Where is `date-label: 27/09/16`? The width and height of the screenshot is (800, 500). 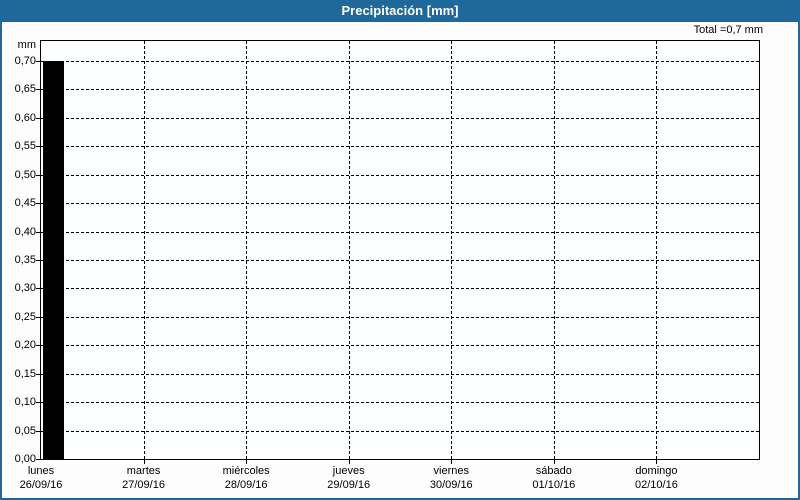 date-label: 27/09/16 is located at coordinates (143, 485).